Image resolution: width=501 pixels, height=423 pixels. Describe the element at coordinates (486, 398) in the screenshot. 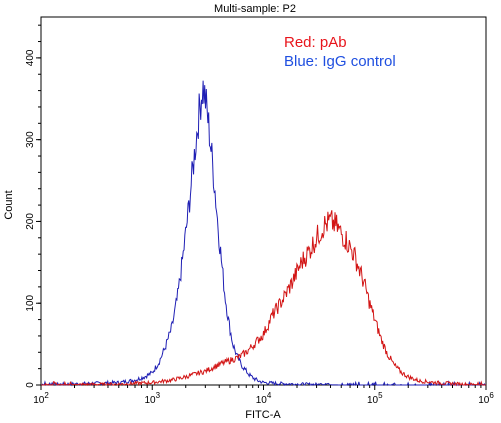

I see `x-tick-label: 10⁶` at that location.